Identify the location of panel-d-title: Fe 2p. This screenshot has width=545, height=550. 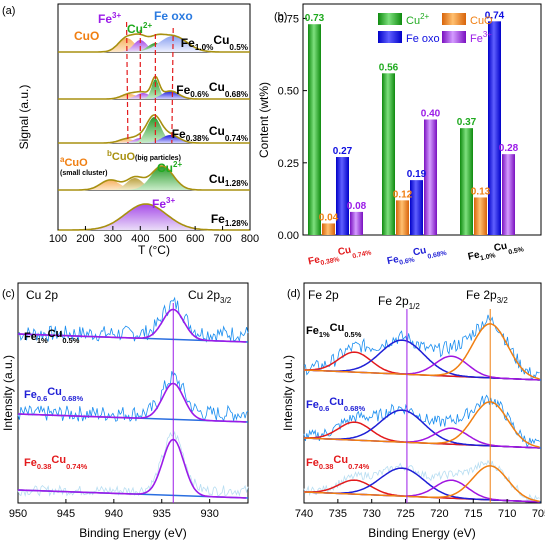
(323, 295).